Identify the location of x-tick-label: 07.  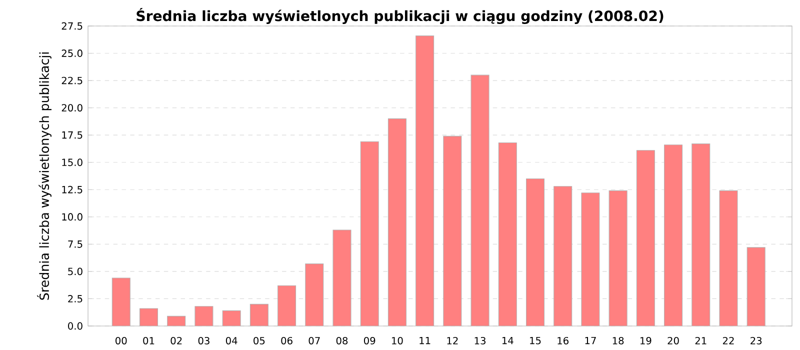
(314, 340).